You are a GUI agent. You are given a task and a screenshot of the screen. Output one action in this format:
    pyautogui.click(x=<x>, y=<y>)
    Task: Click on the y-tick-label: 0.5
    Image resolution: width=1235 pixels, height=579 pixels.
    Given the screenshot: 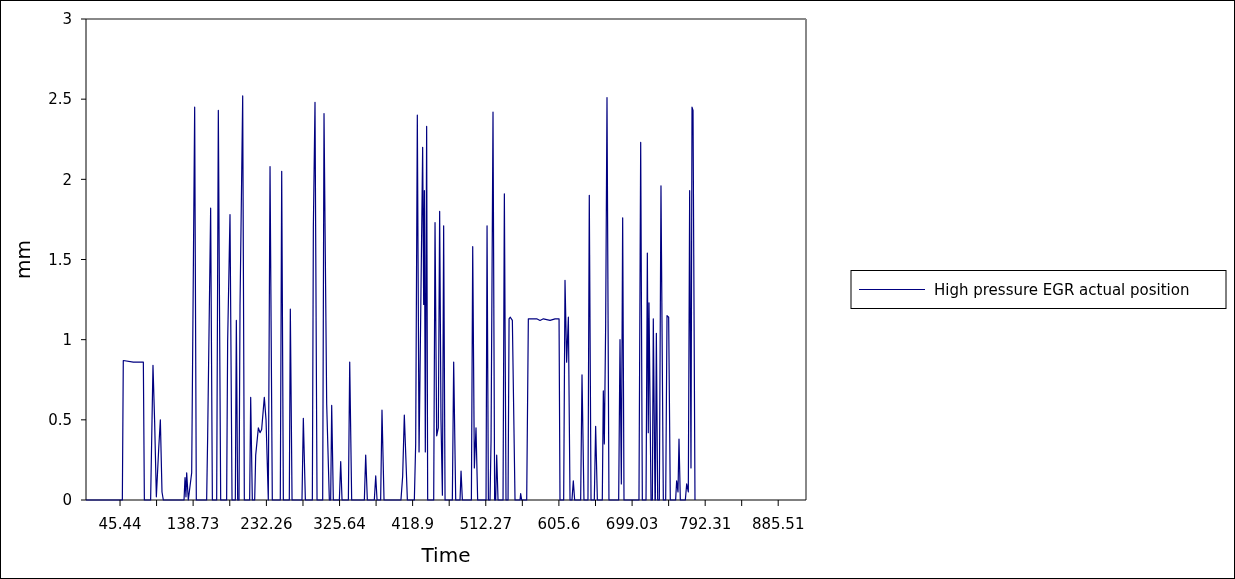 What is the action you would take?
    pyautogui.click(x=60, y=420)
    